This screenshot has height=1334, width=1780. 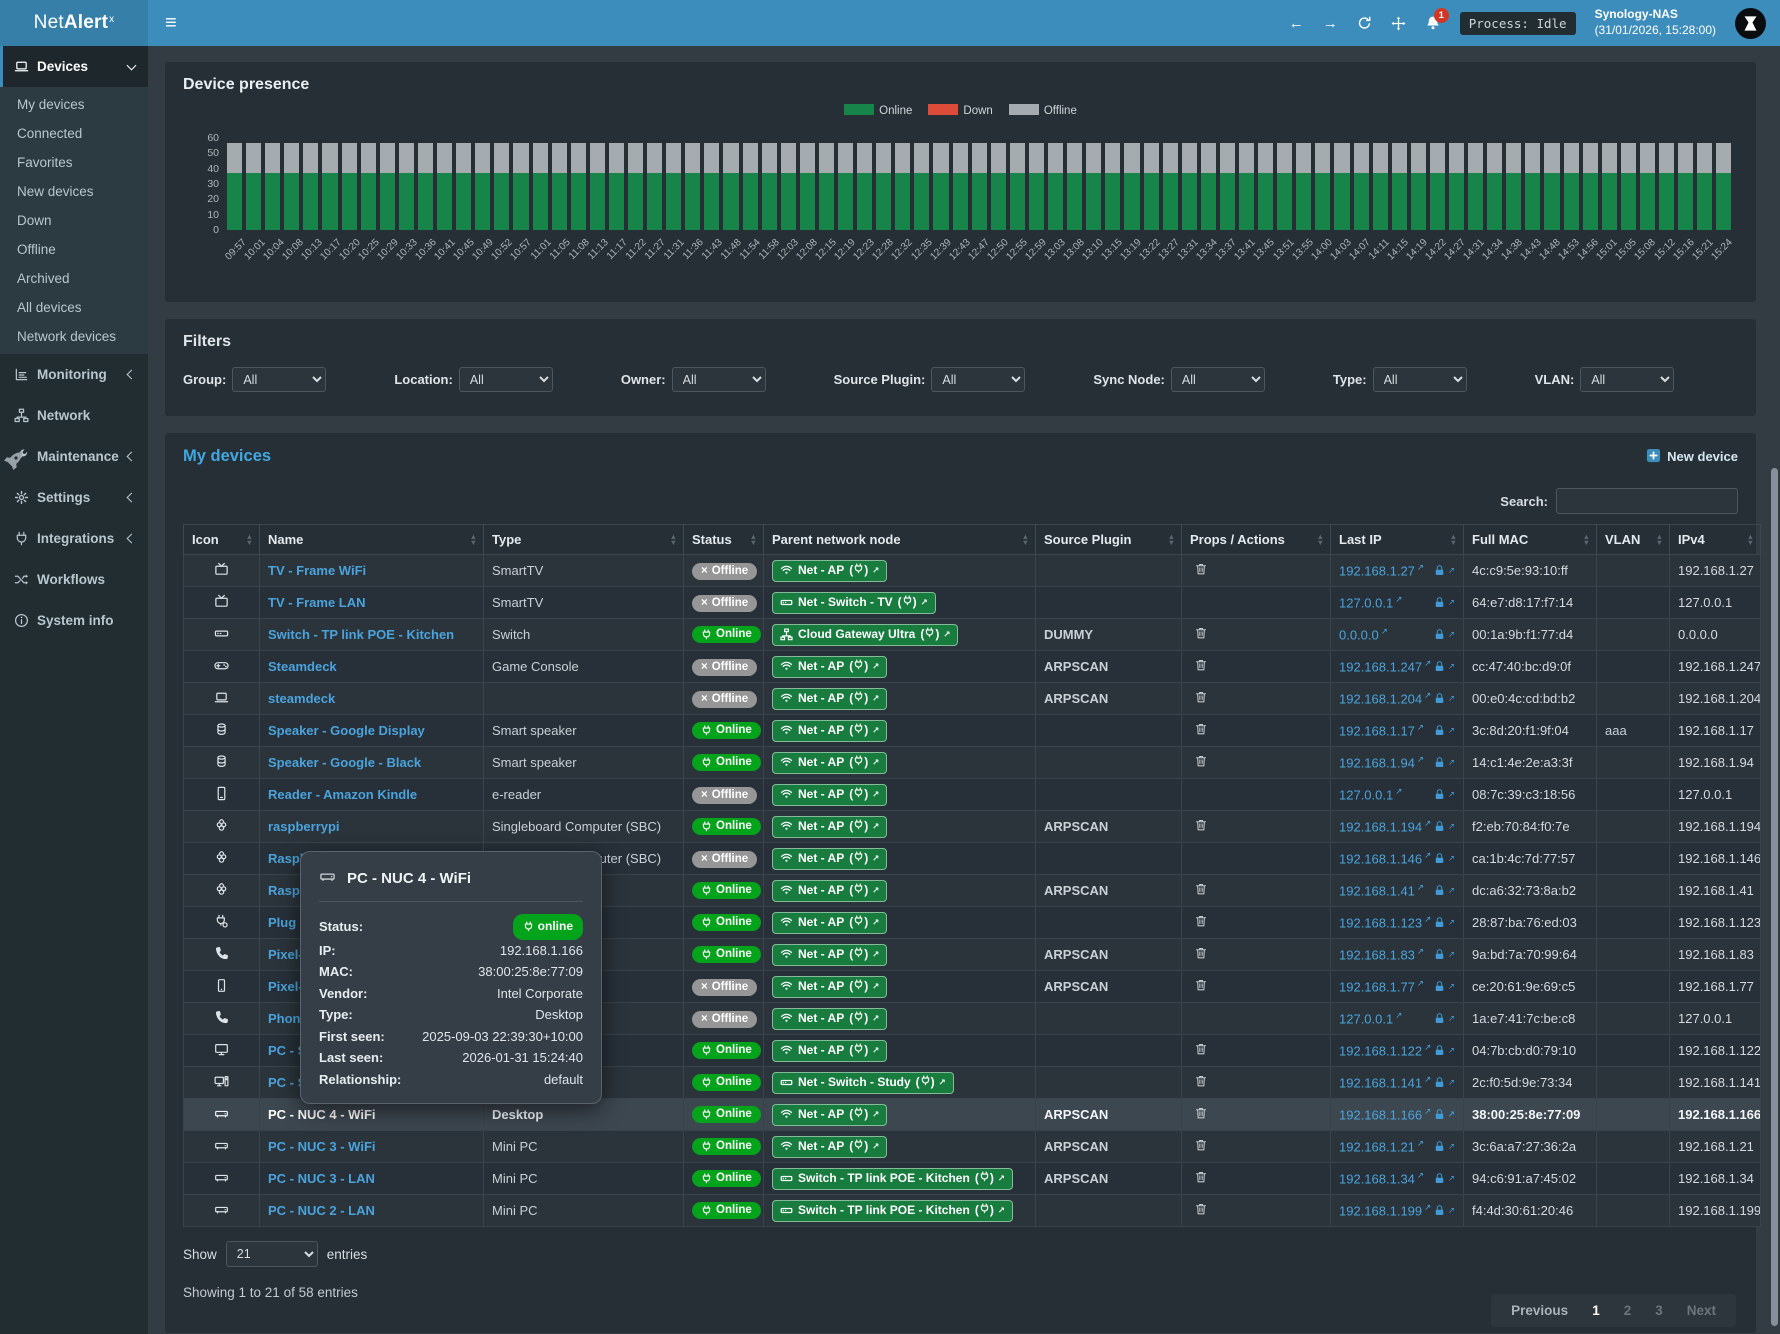 I want to click on device-name-link: steamdeck, so click(x=302, y=698).